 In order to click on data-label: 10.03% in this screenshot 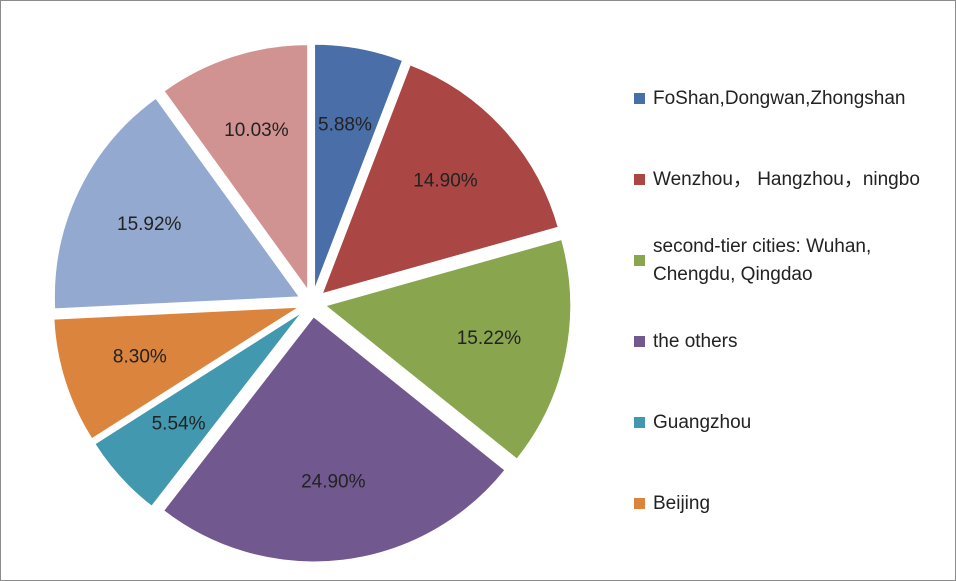, I will do `click(256, 130)`.